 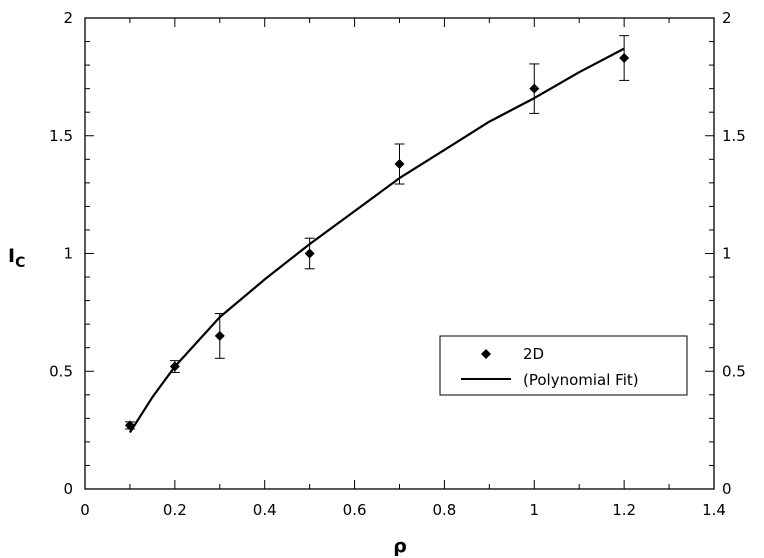 What do you see at coordinates (400, 546) in the screenshot?
I see `x-axis-label: ρ` at bounding box center [400, 546].